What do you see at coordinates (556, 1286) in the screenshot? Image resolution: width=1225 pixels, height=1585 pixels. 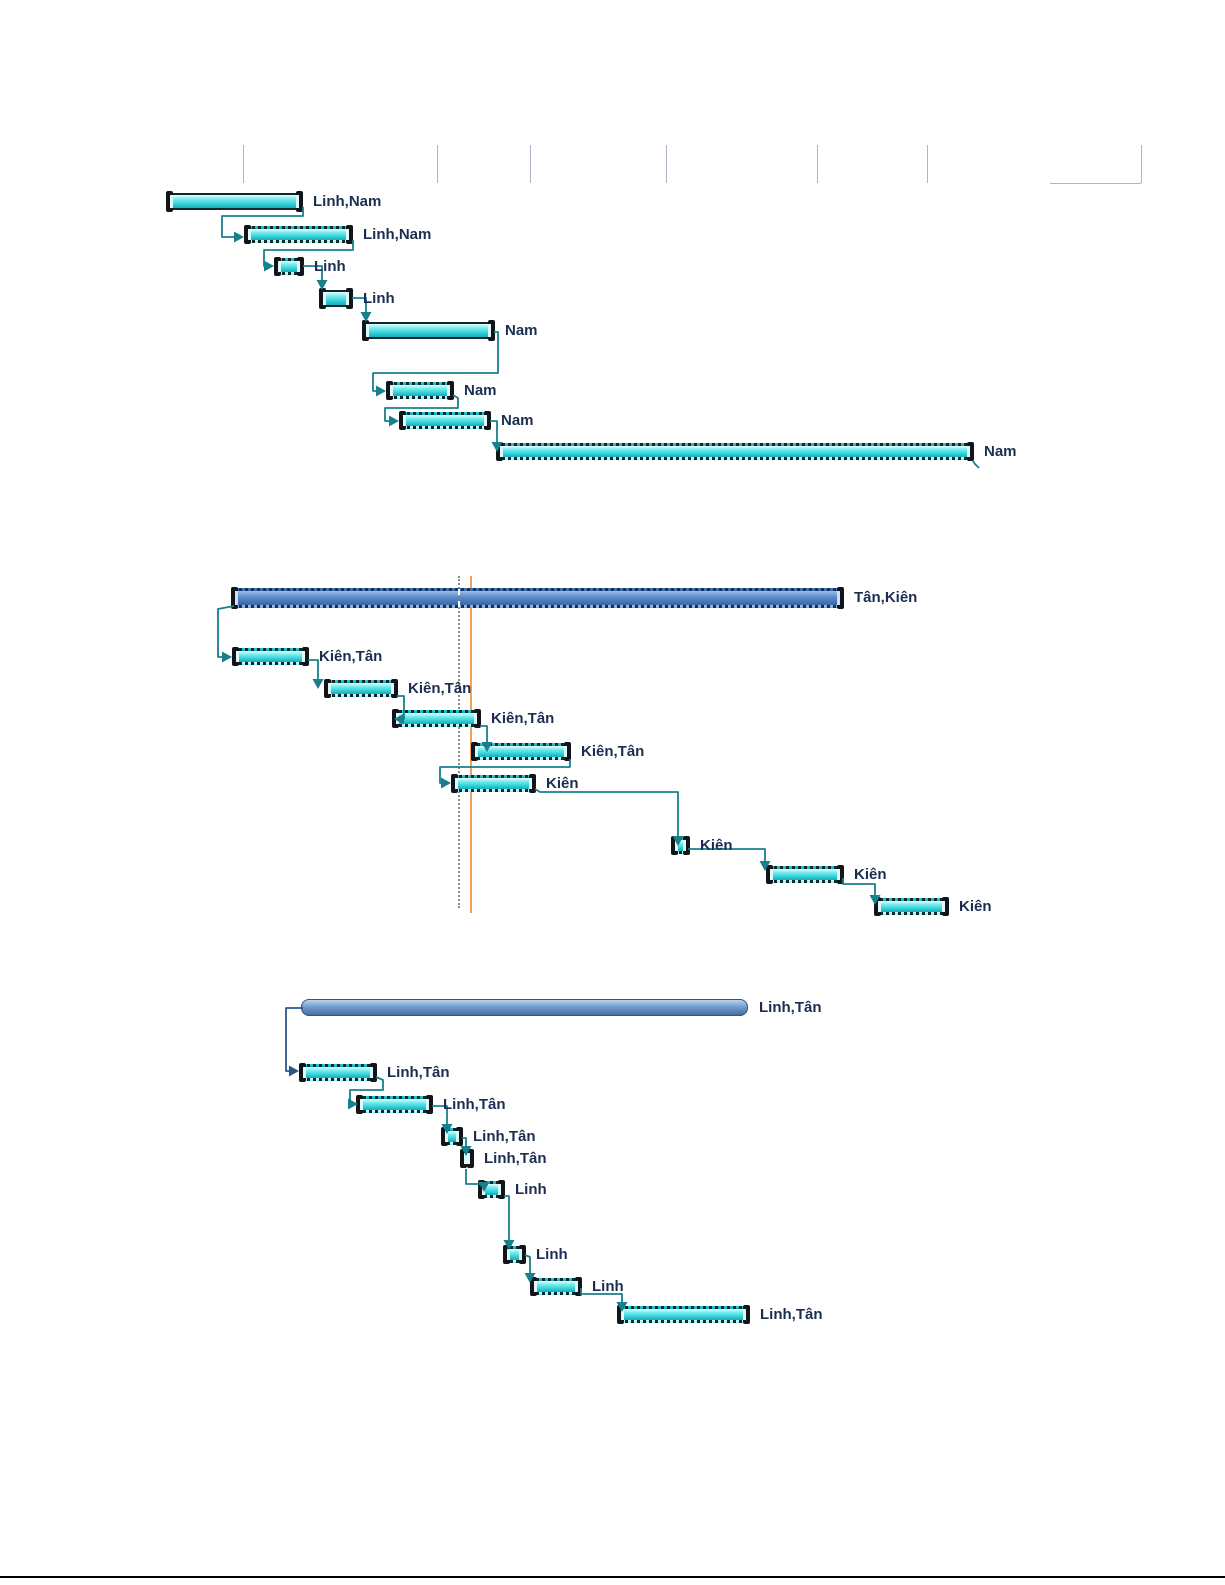 I see `task-bar-c8` at bounding box center [556, 1286].